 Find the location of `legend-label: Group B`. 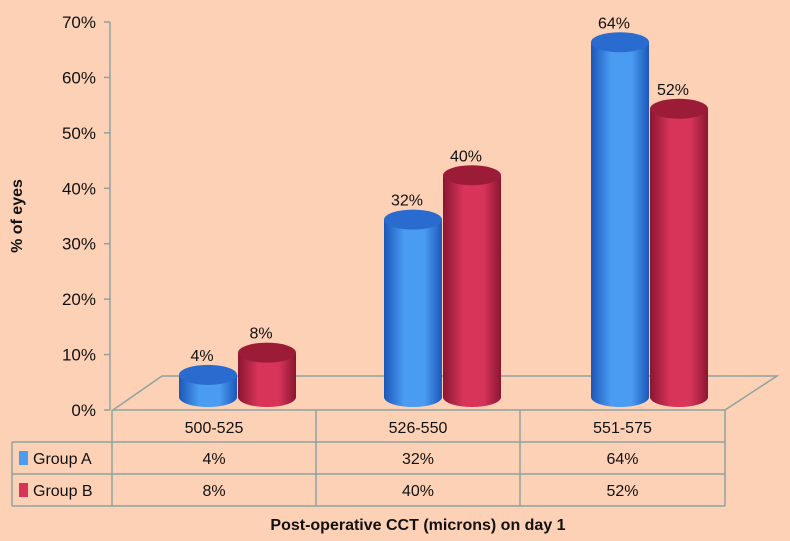

legend-label: Group B is located at coordinates (63, 491).